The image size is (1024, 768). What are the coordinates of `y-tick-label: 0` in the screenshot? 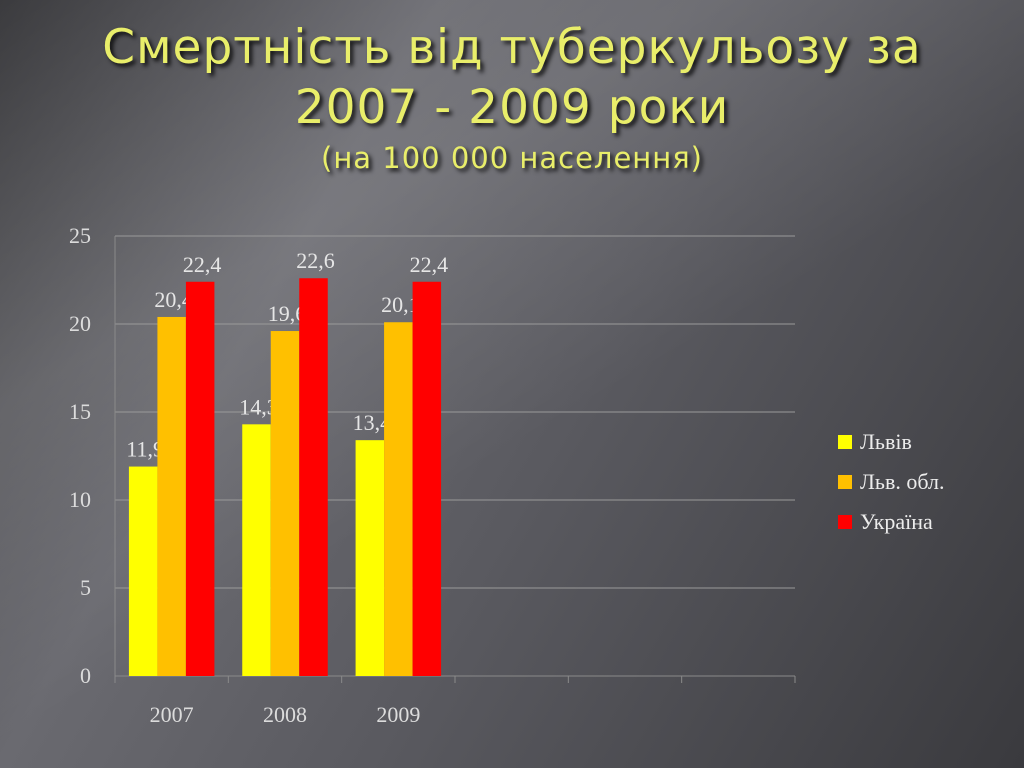 It's located at (85, 675).